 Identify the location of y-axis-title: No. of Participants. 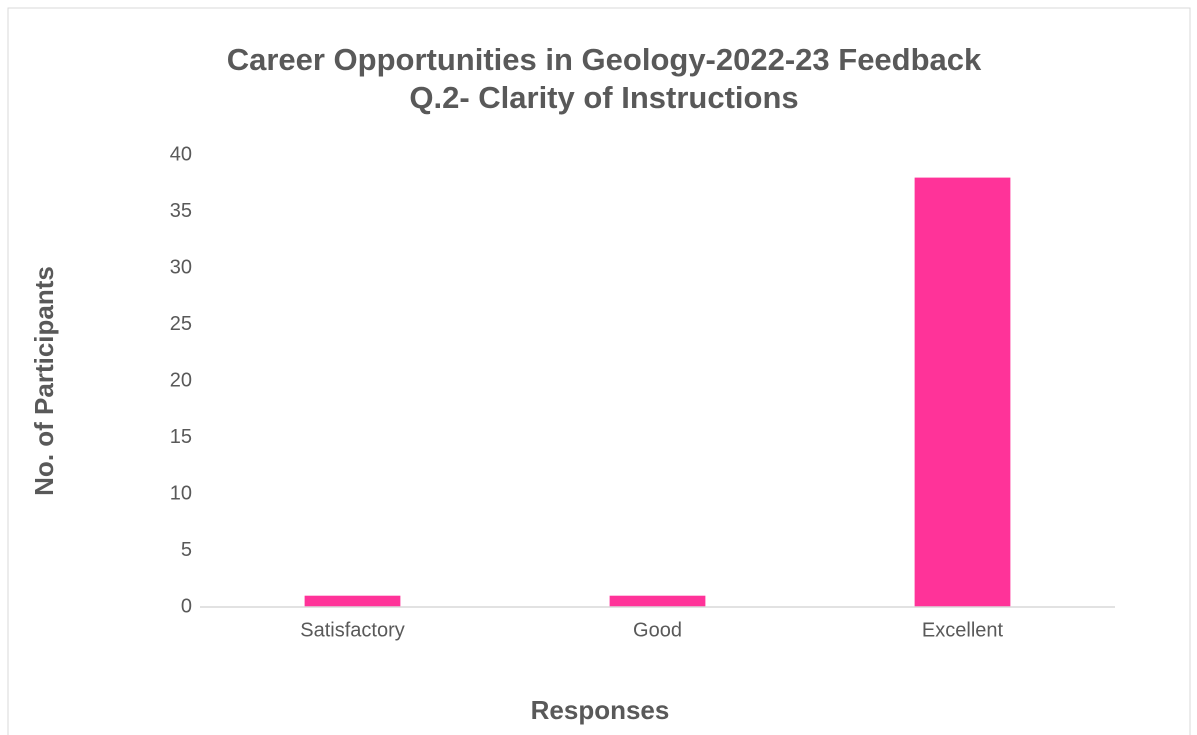
(44, 381).